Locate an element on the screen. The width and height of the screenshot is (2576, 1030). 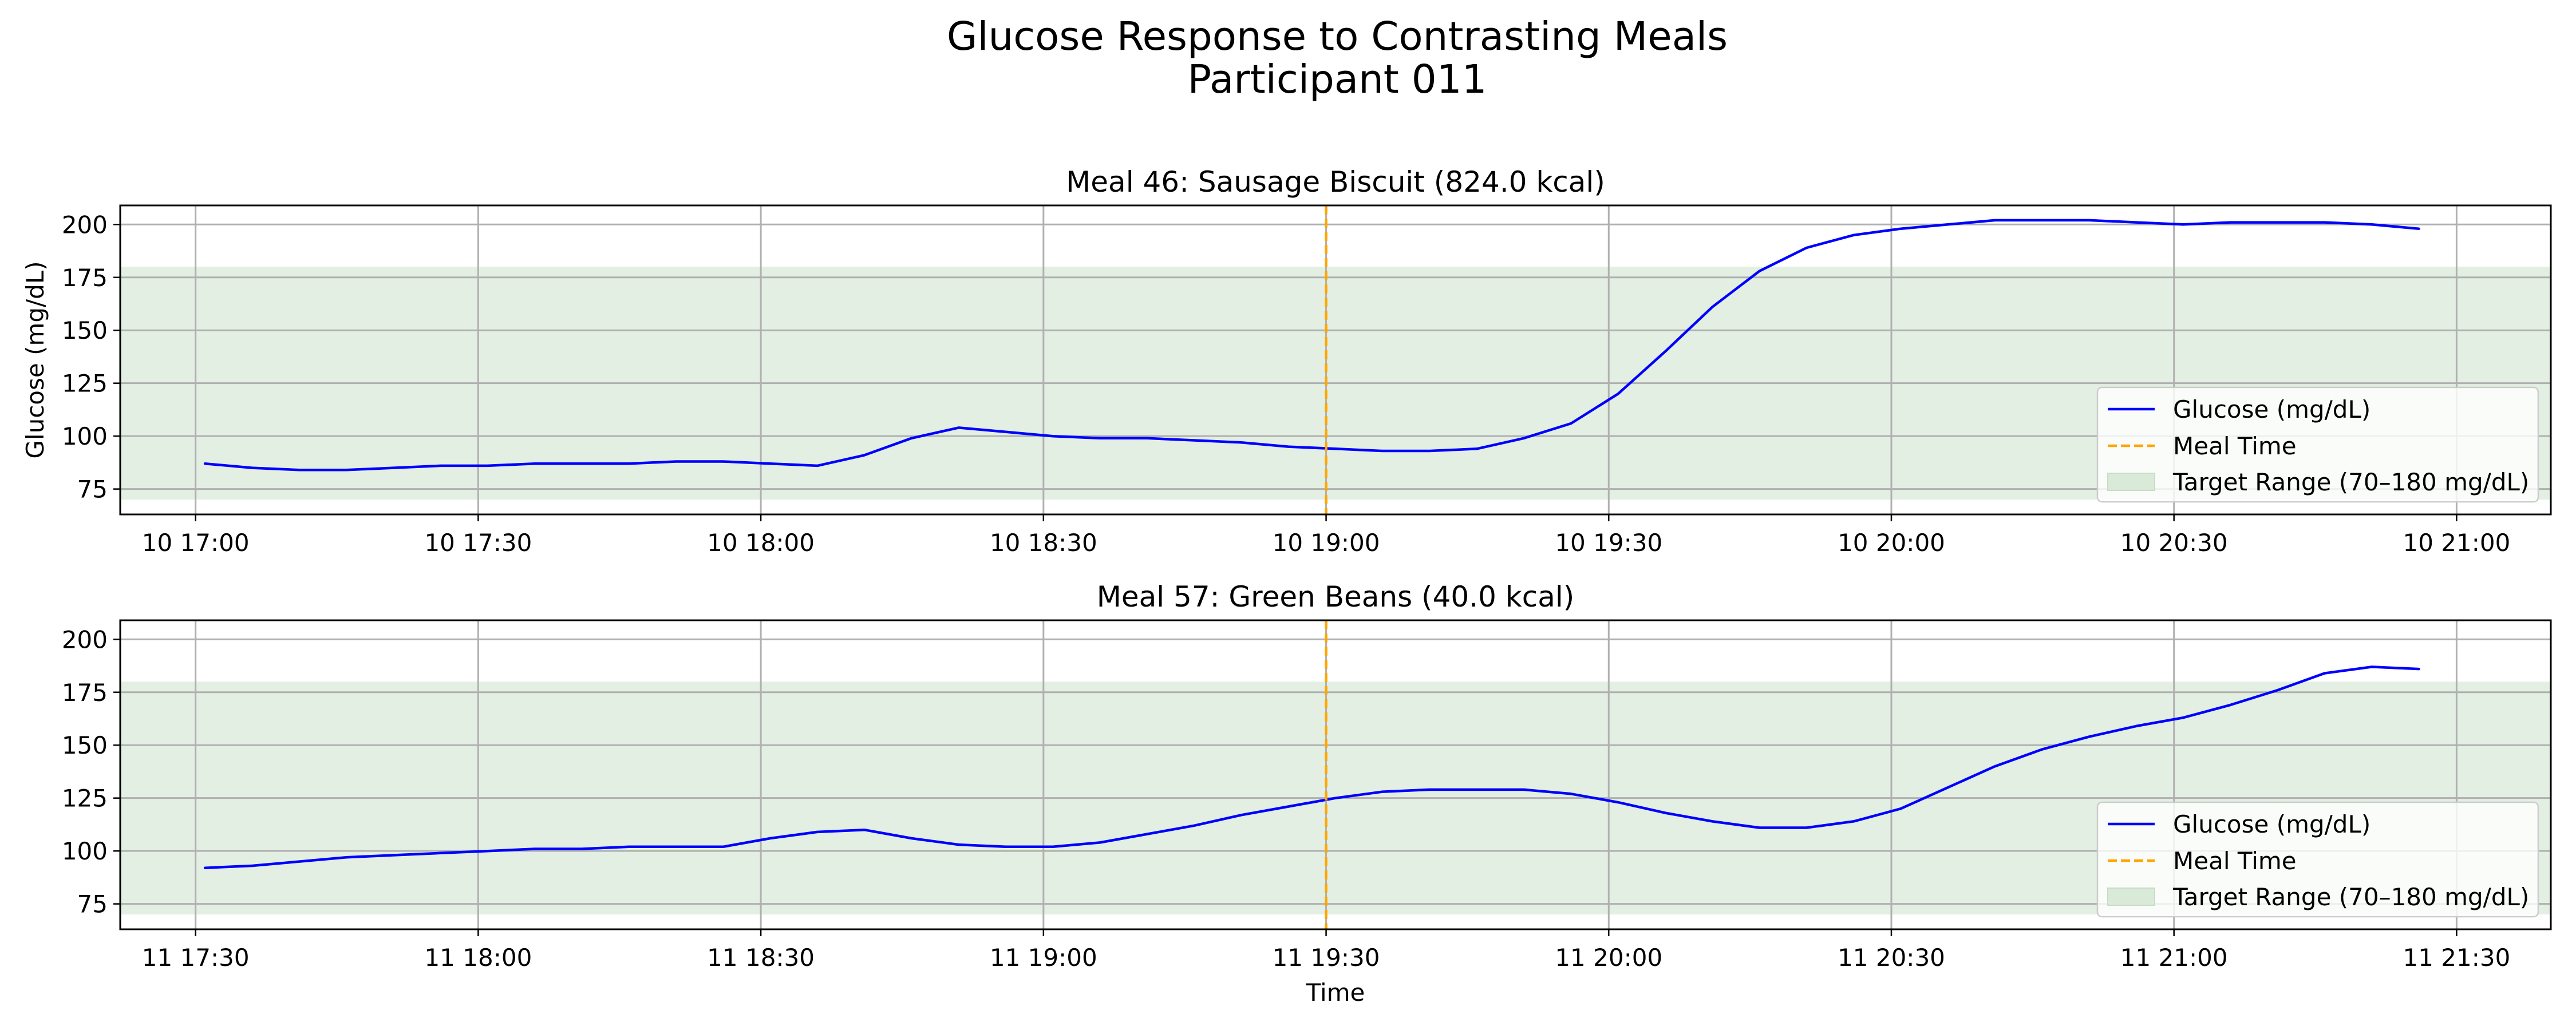
panel-title: Meal 46: Sausage Biscuit (824.0 kcal) is located at coordinates (1335, 182).